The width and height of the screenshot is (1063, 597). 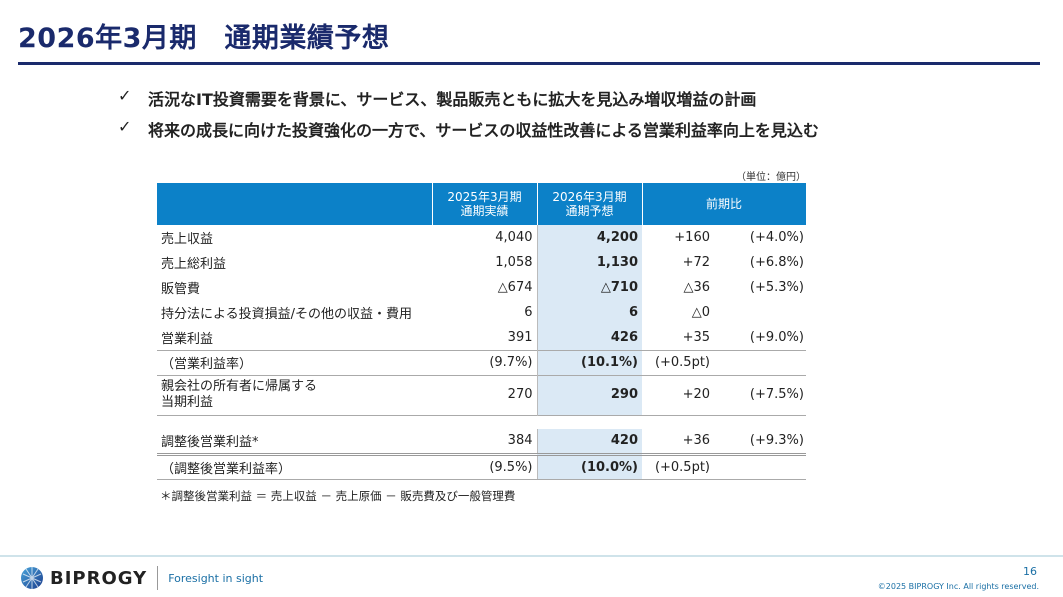 What do you see at coordinates (485, 262) in the screenshot?
I see `fy2025-value: 1,058` at bounding box center [485, 262].